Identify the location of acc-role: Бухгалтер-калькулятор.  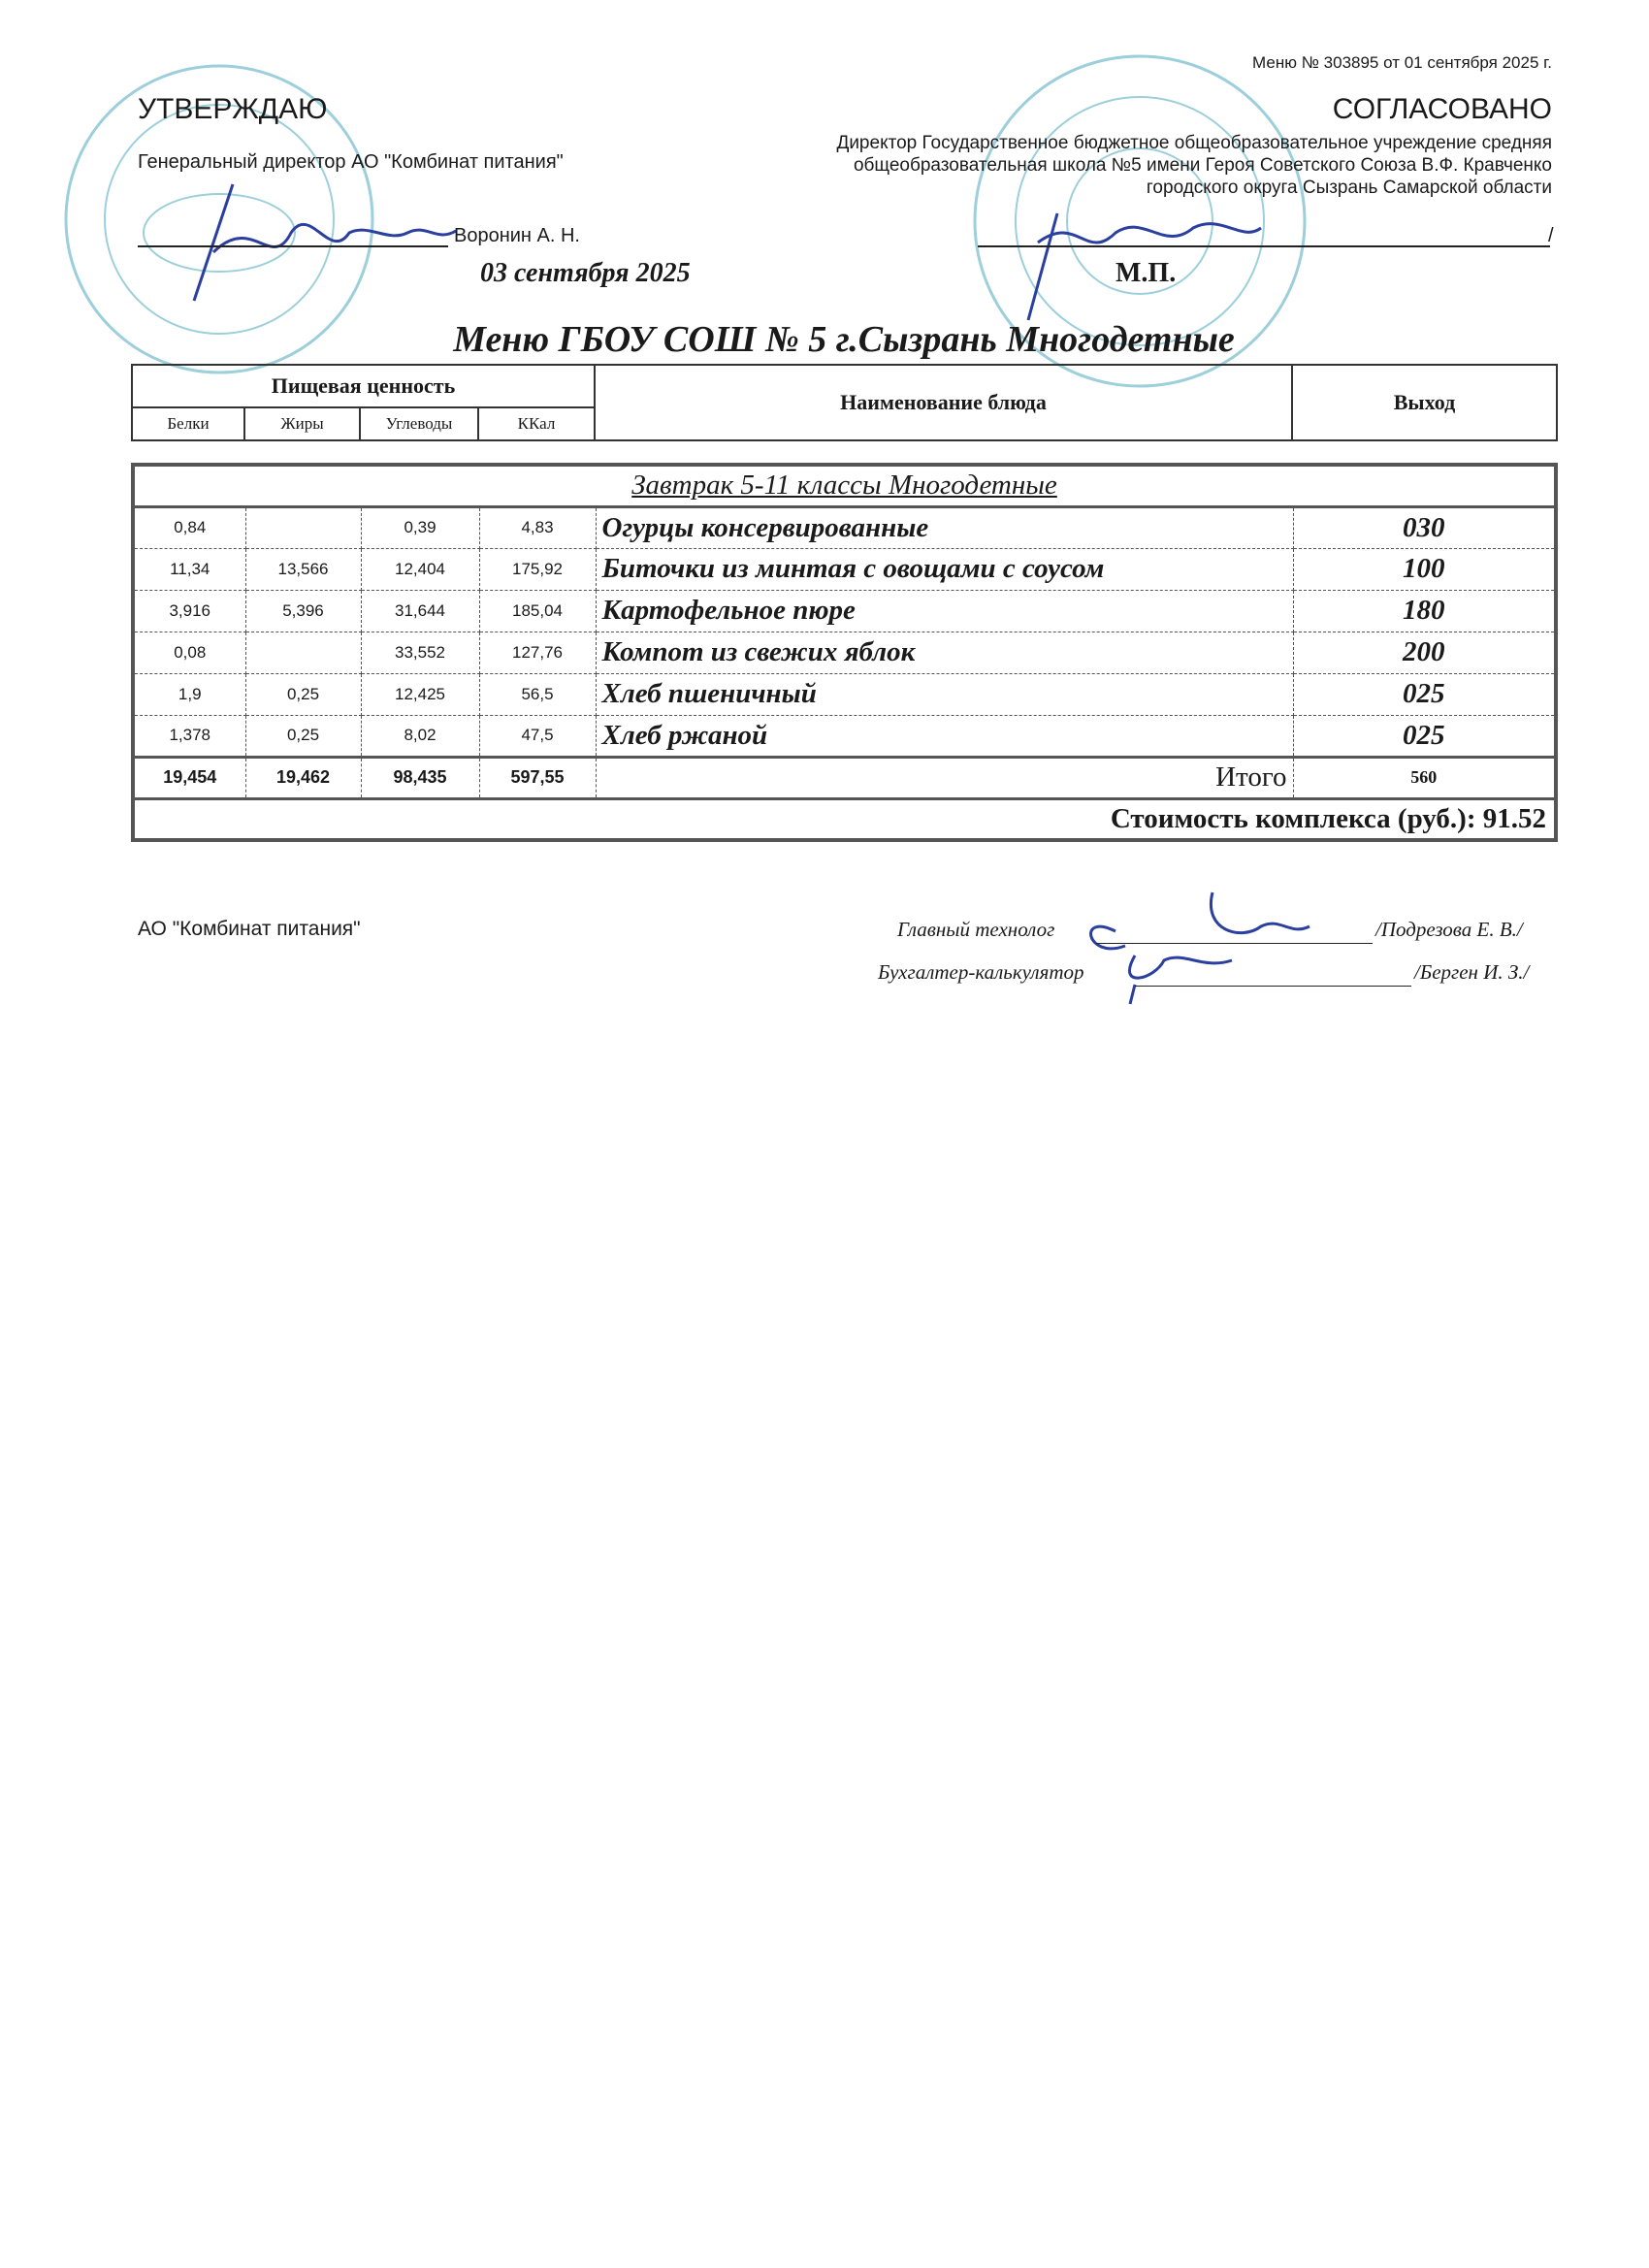
(981, 972).